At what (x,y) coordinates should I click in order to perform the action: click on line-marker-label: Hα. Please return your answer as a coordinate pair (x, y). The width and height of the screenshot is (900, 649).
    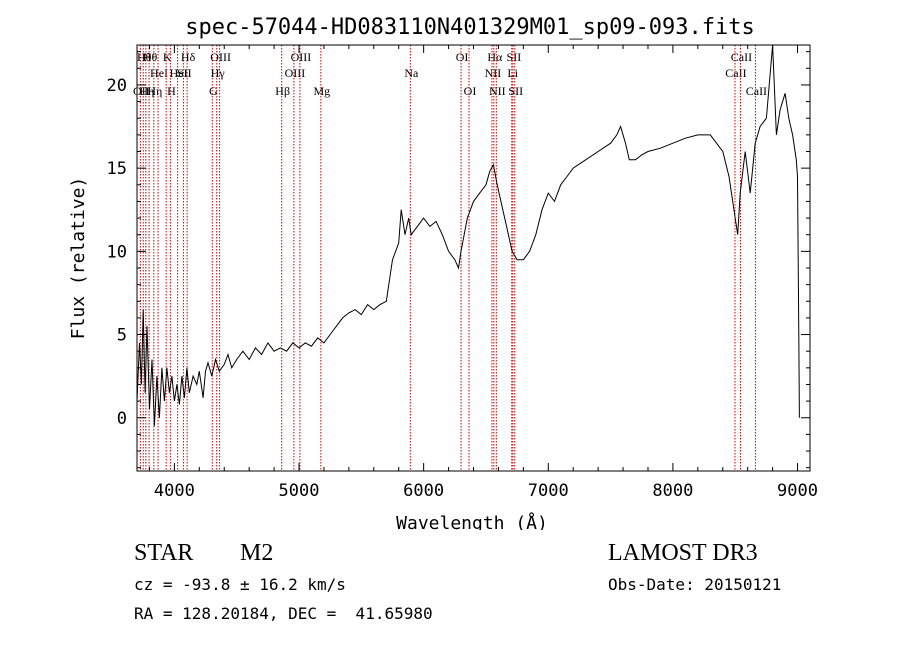
    Looking at the image, I should click on (495, 57).